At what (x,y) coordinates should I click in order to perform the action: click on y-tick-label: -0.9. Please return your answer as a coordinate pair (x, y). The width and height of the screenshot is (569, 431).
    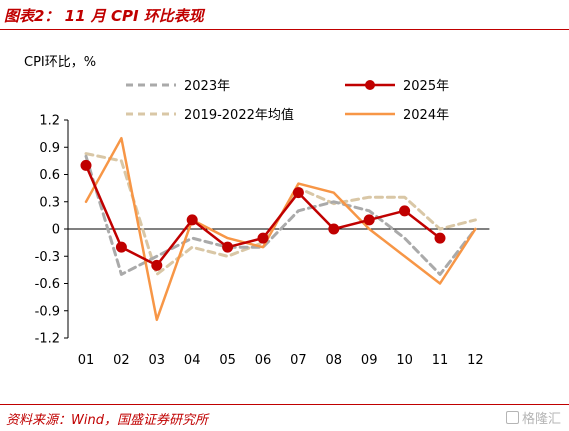
    Looking at the image, I should click on (47, 311).